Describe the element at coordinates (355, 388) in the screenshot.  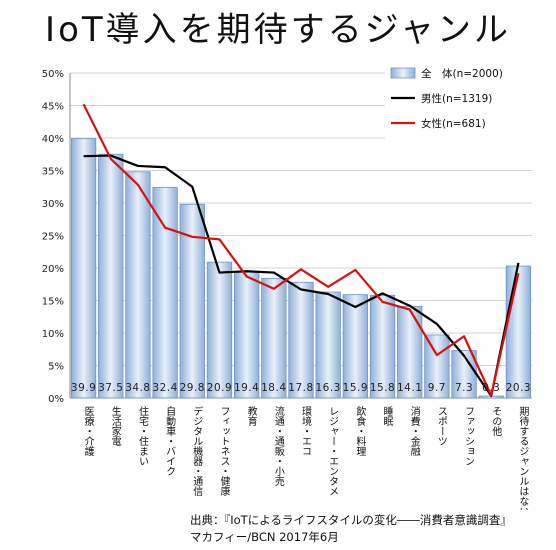
I see `data-label: 15.9` at that location.